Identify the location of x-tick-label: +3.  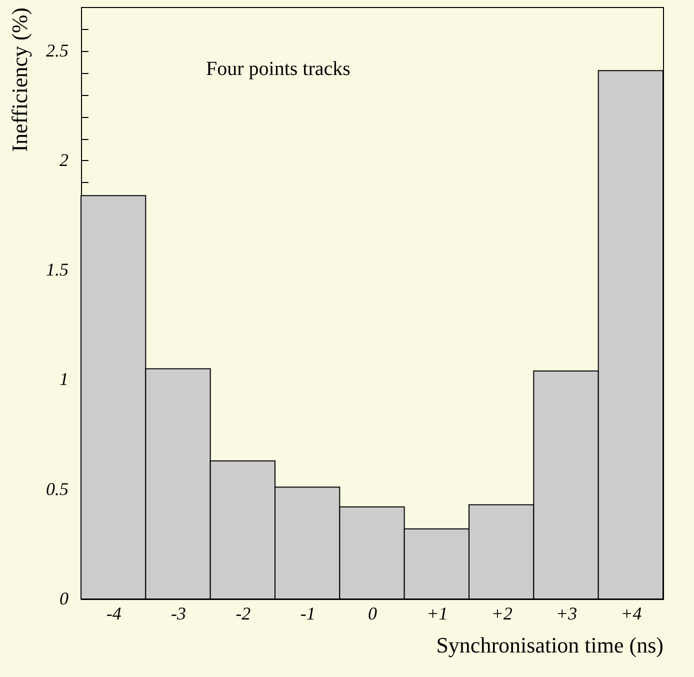
(567, 614).